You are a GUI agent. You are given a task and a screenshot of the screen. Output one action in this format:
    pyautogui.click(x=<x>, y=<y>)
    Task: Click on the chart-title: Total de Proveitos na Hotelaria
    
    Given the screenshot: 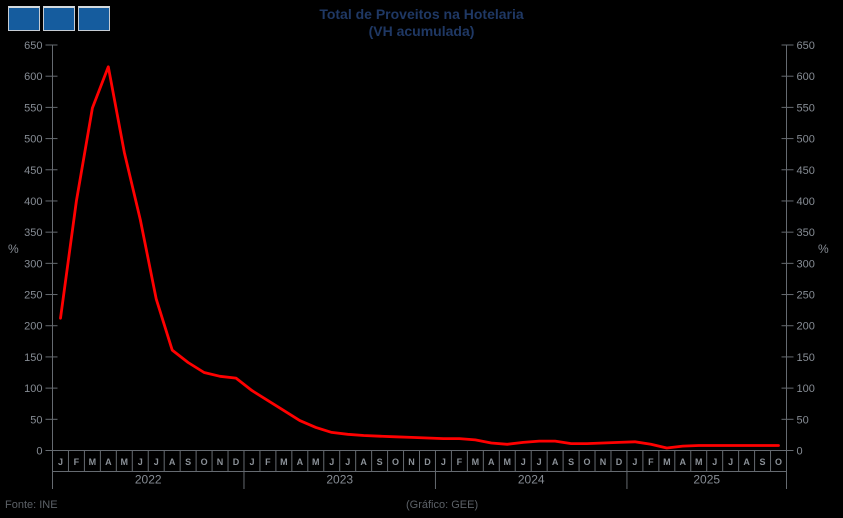 What is the action you would take?
    pyautogui.click(x=421, y=14)
    